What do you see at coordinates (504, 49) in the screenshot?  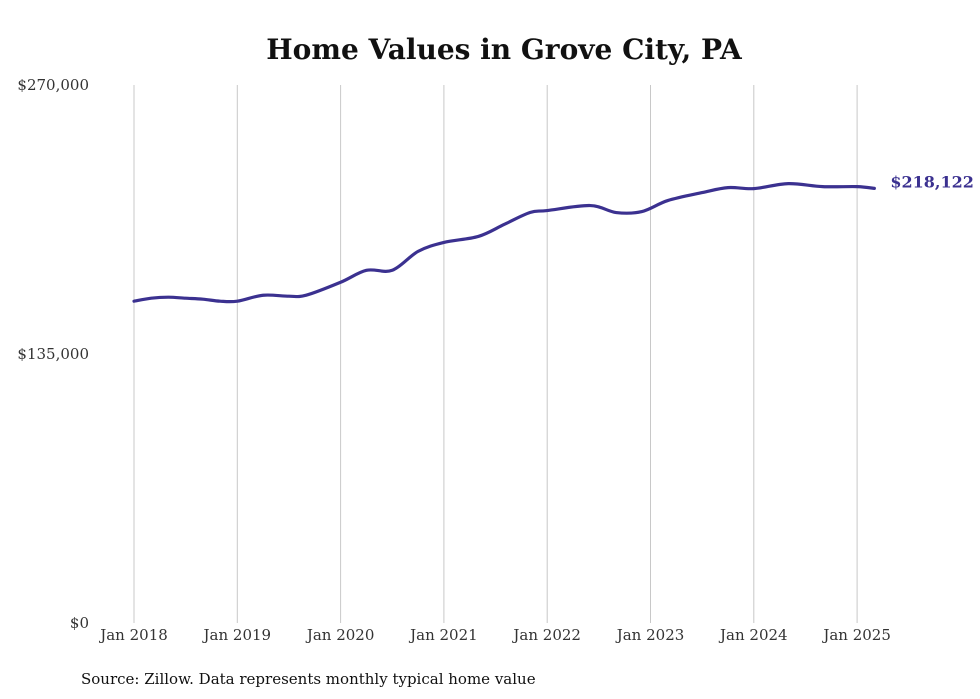 I see `chart-title: Home Values in Grove City, PA` at bounding box center [504, 49].